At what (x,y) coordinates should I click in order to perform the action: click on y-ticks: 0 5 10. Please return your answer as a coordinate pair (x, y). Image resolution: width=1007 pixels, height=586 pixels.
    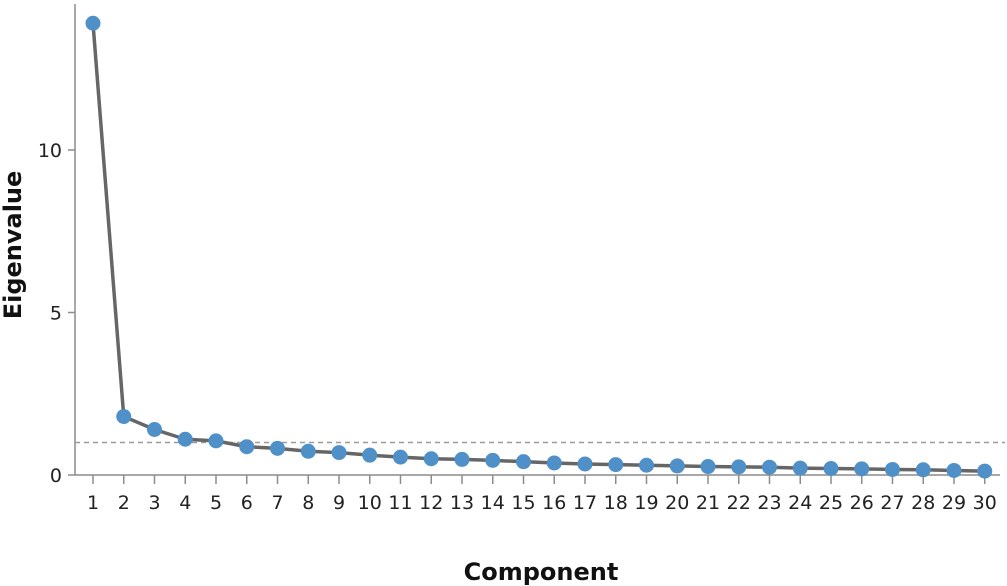
    Looking at the image, I should click on (56, 313).